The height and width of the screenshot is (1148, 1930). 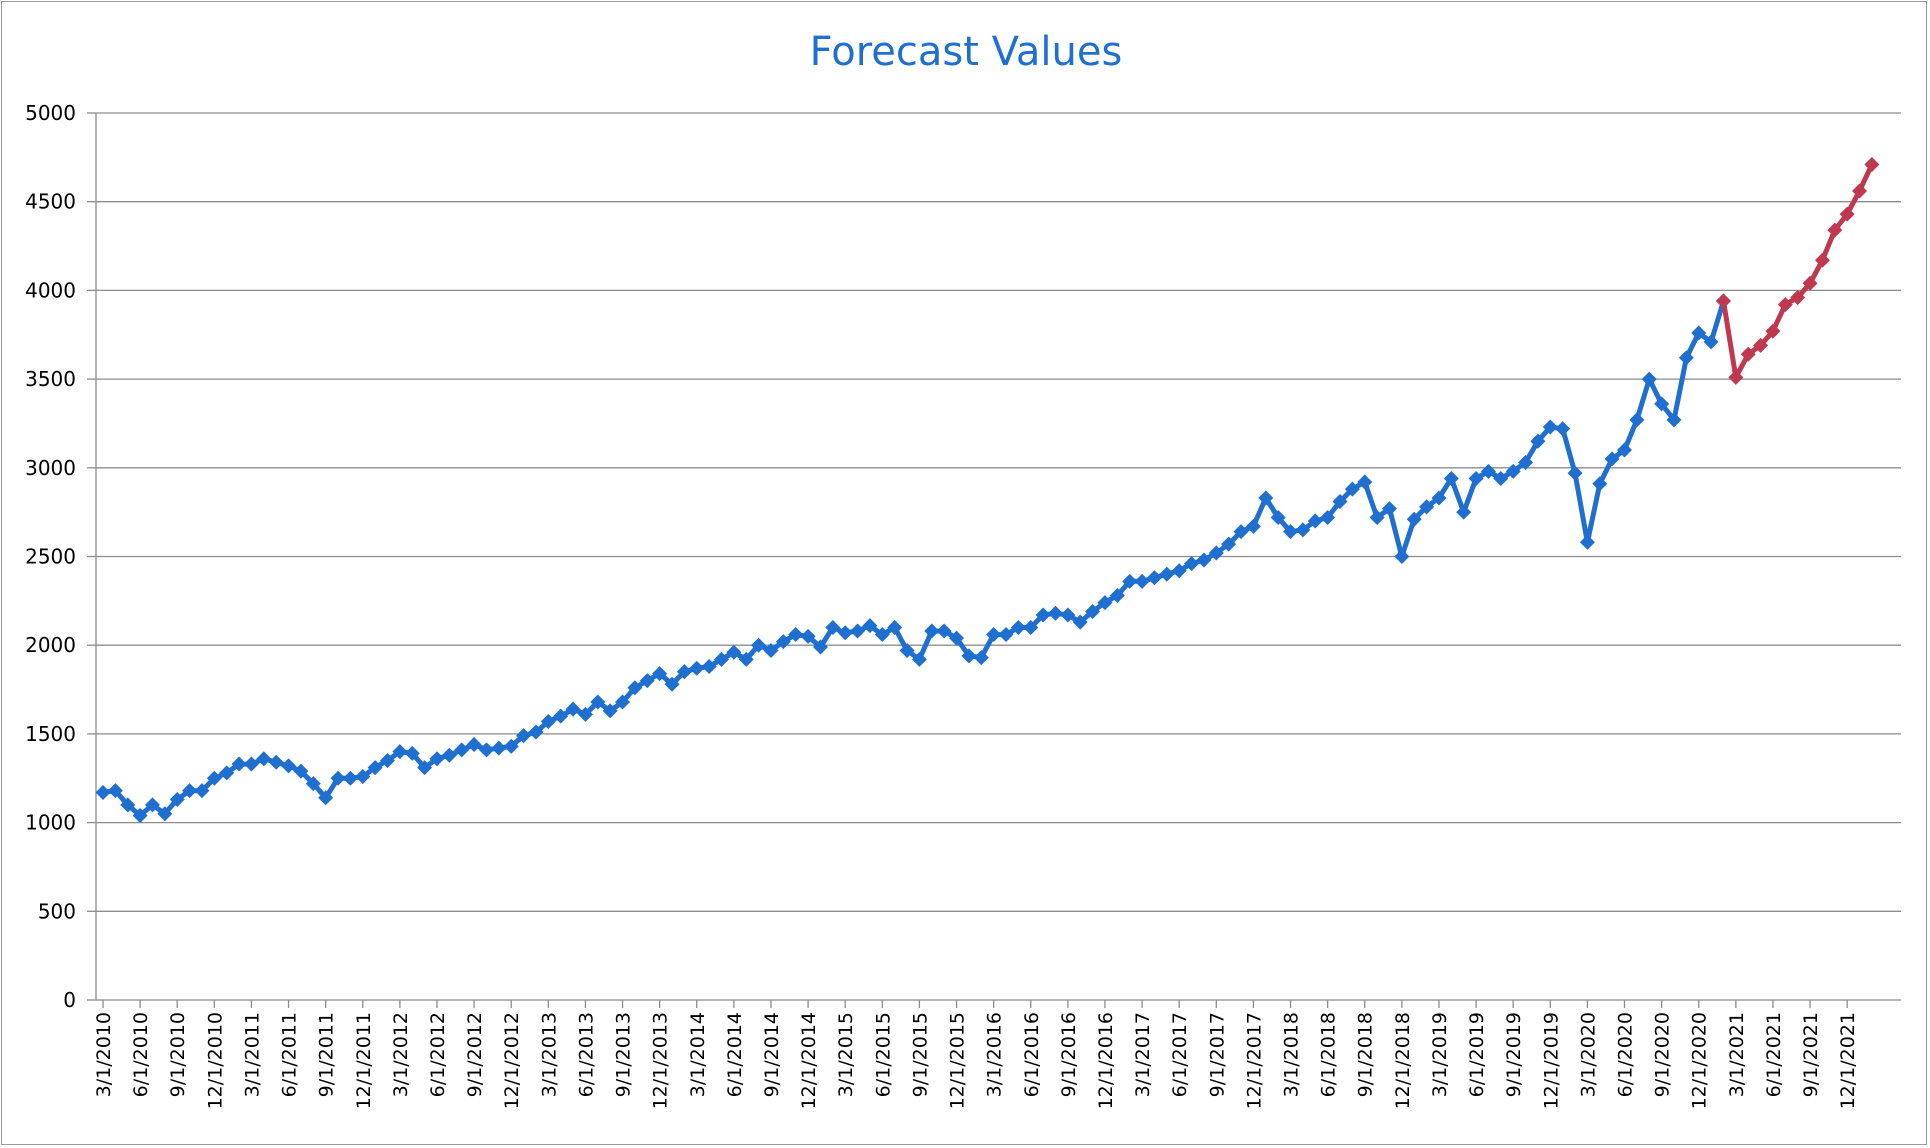 What do you see at coordinates (958, 1060) in the screenshot?
I see `x-tick-label: 12/1/2015` at bounding box center [958, 1060].